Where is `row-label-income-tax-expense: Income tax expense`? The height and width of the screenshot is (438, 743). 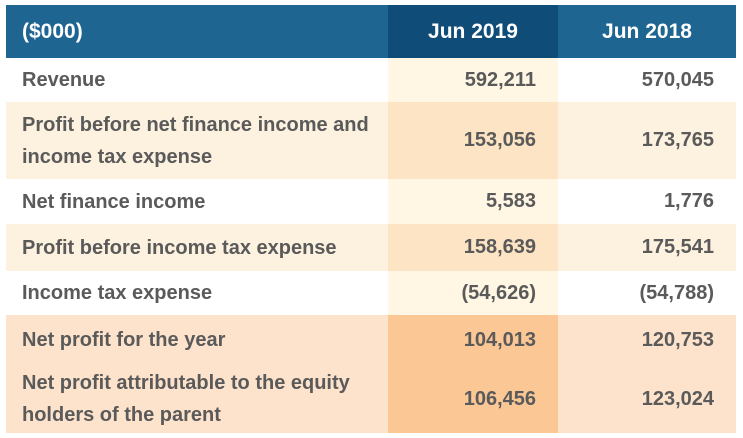
row-label-income-tax-expense: Income tax expense is located at coordinates (197, 293).